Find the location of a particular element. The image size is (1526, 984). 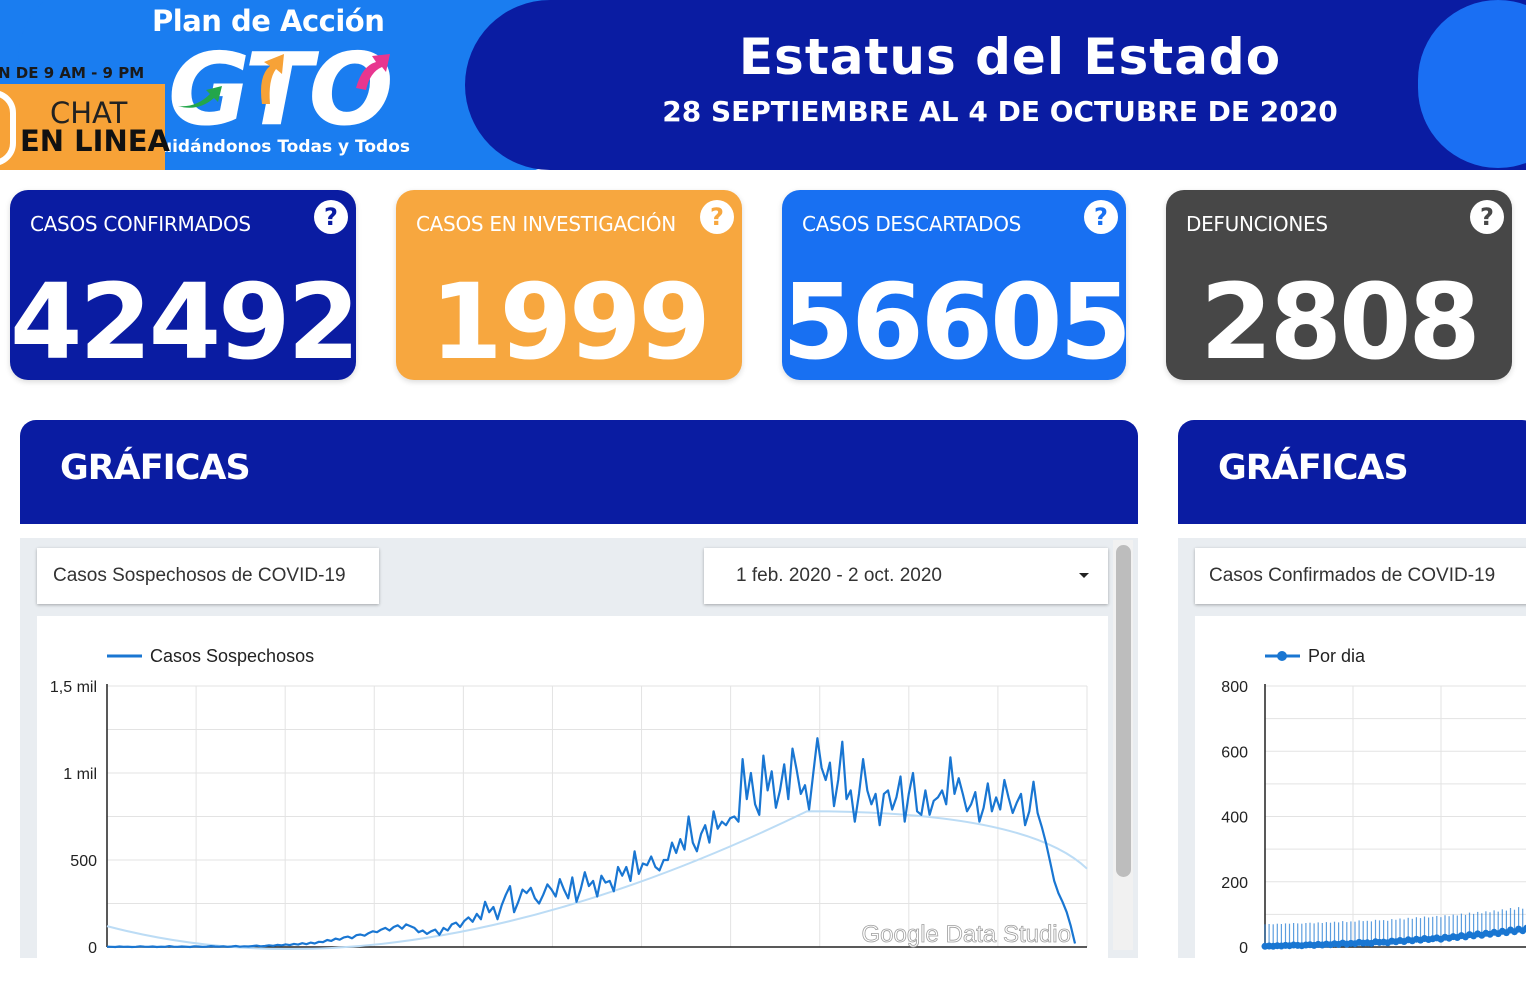

green-arrow-icon is located at coordinates (200, 97).